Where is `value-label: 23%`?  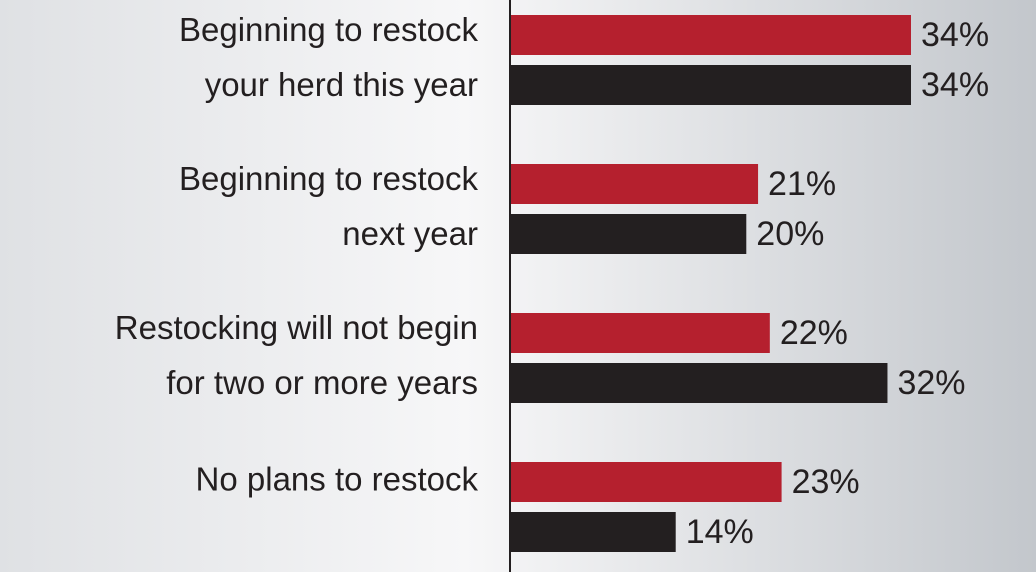
value-label: 23% is located at coordinates (826, 482).